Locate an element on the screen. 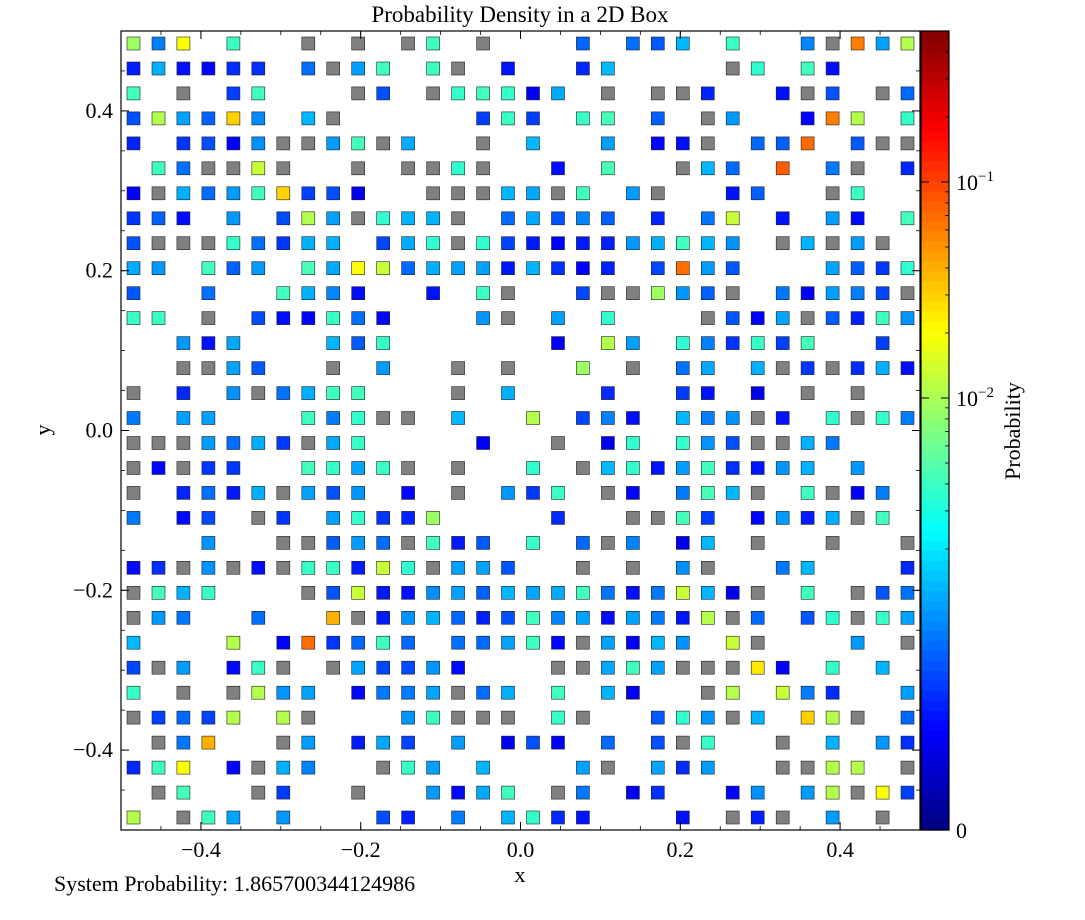  y-tick-label: 0.2 is located at coordinates (100, 270).